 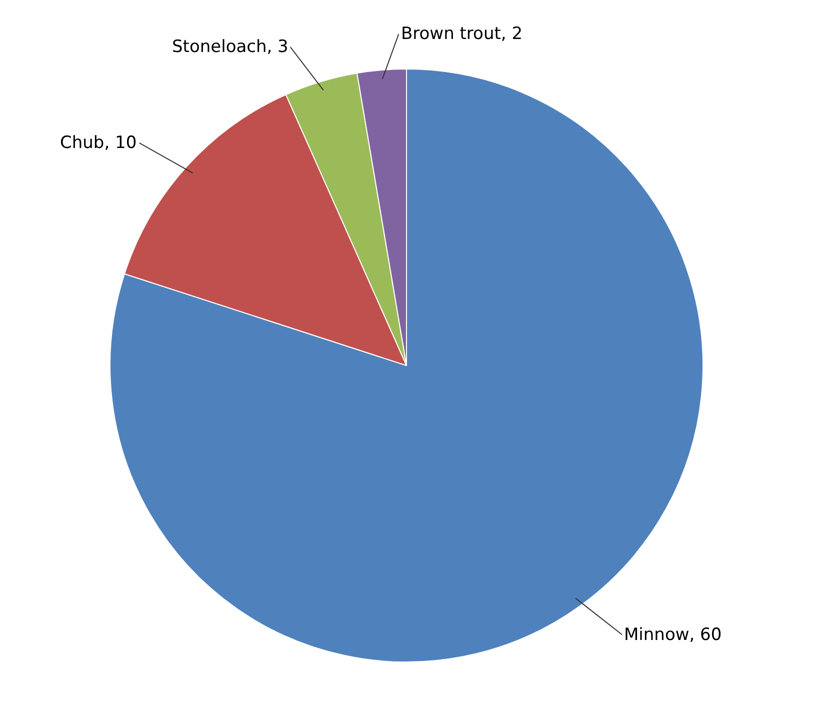 I want to click on slice-label: Minnow, 60, so click(x=673, y=635).